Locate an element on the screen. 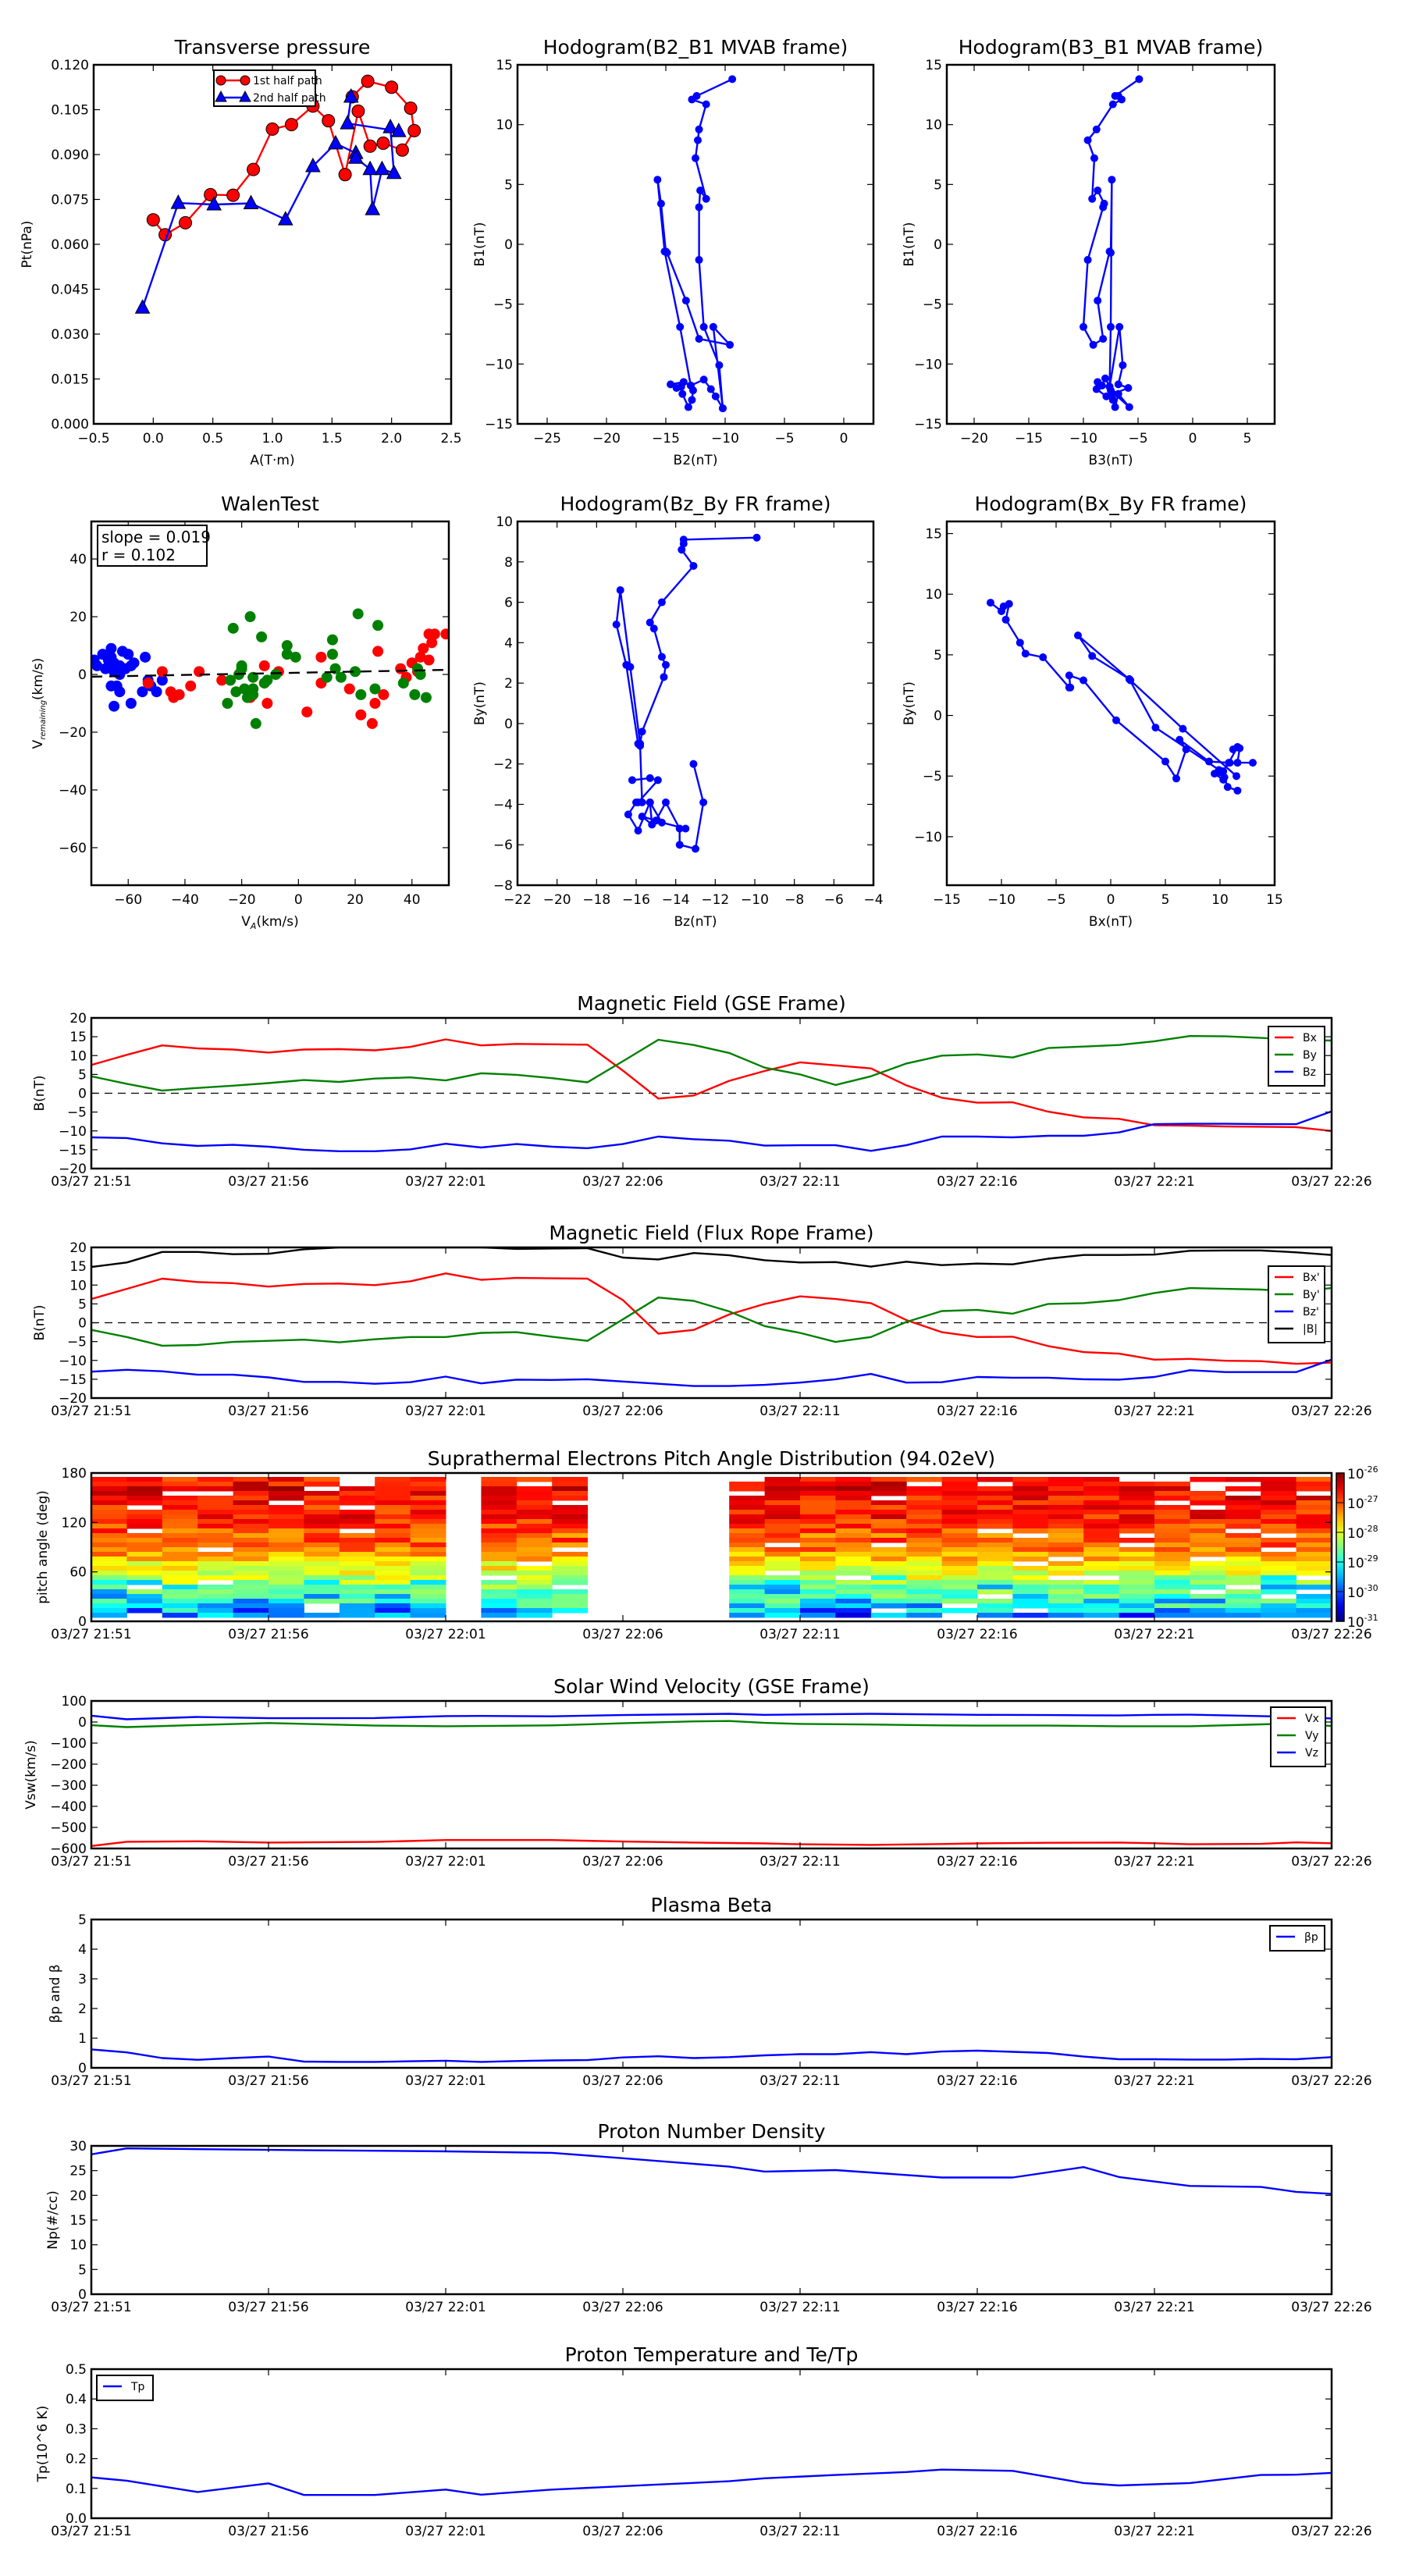 The height and width of the screenshot is (2576, 1405). series-vy-line is located at coordinates (712, 1724).